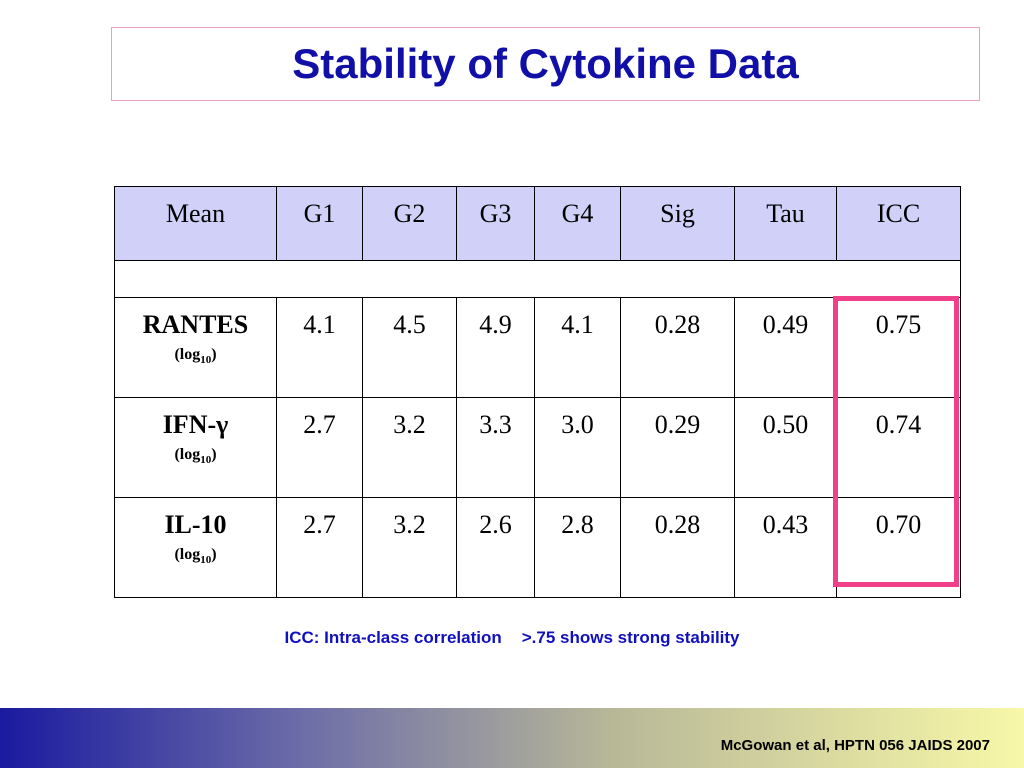  What do you see at coordinates (677, 447) in the screenshot?
I see `value-cell: 0.29` at bounding box center [677, 447].